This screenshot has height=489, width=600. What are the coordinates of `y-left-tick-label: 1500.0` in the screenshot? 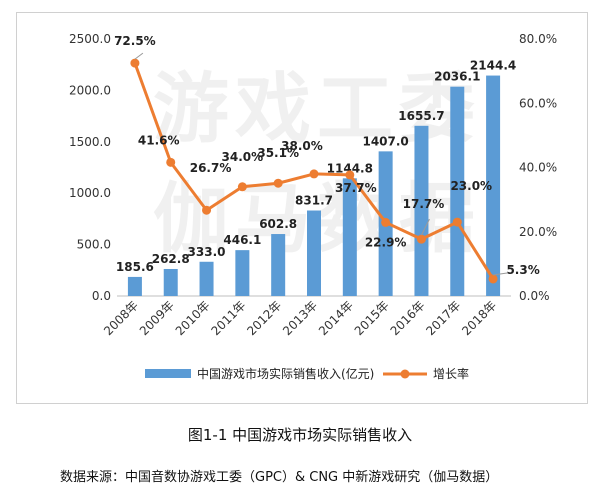 It's located at (90, 142).